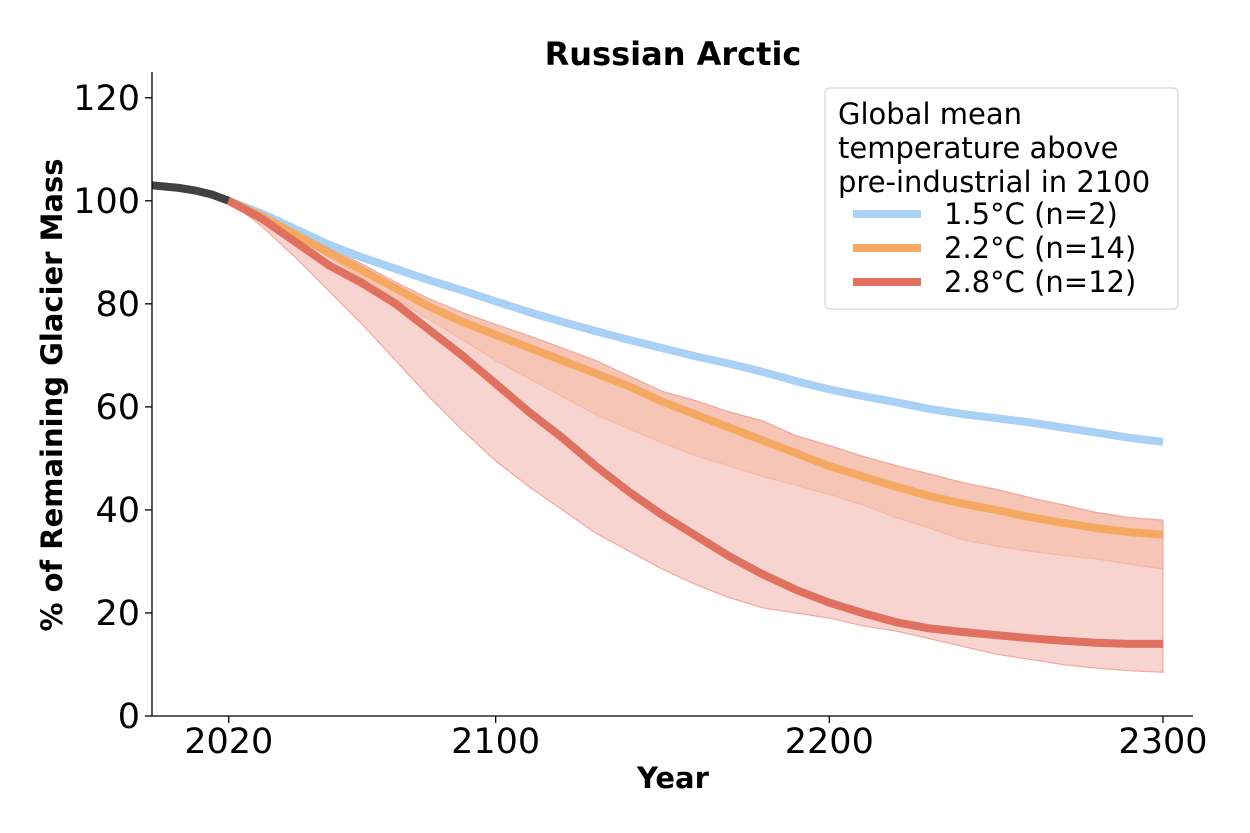 The image size is (1250, 833). What do you see at coordinates (673, 778) in the screenshot?
I see `x-axis-label: Year` at bounding box center [673, 778].